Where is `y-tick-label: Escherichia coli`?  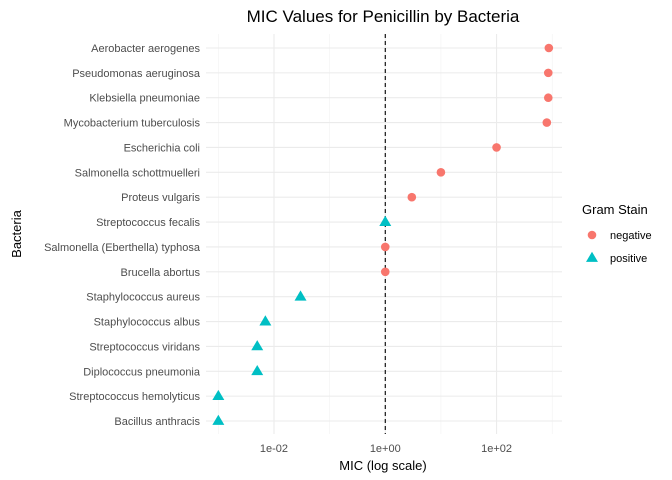 y-tick-label: Escherichia coli is located at coordinates (162, 148).